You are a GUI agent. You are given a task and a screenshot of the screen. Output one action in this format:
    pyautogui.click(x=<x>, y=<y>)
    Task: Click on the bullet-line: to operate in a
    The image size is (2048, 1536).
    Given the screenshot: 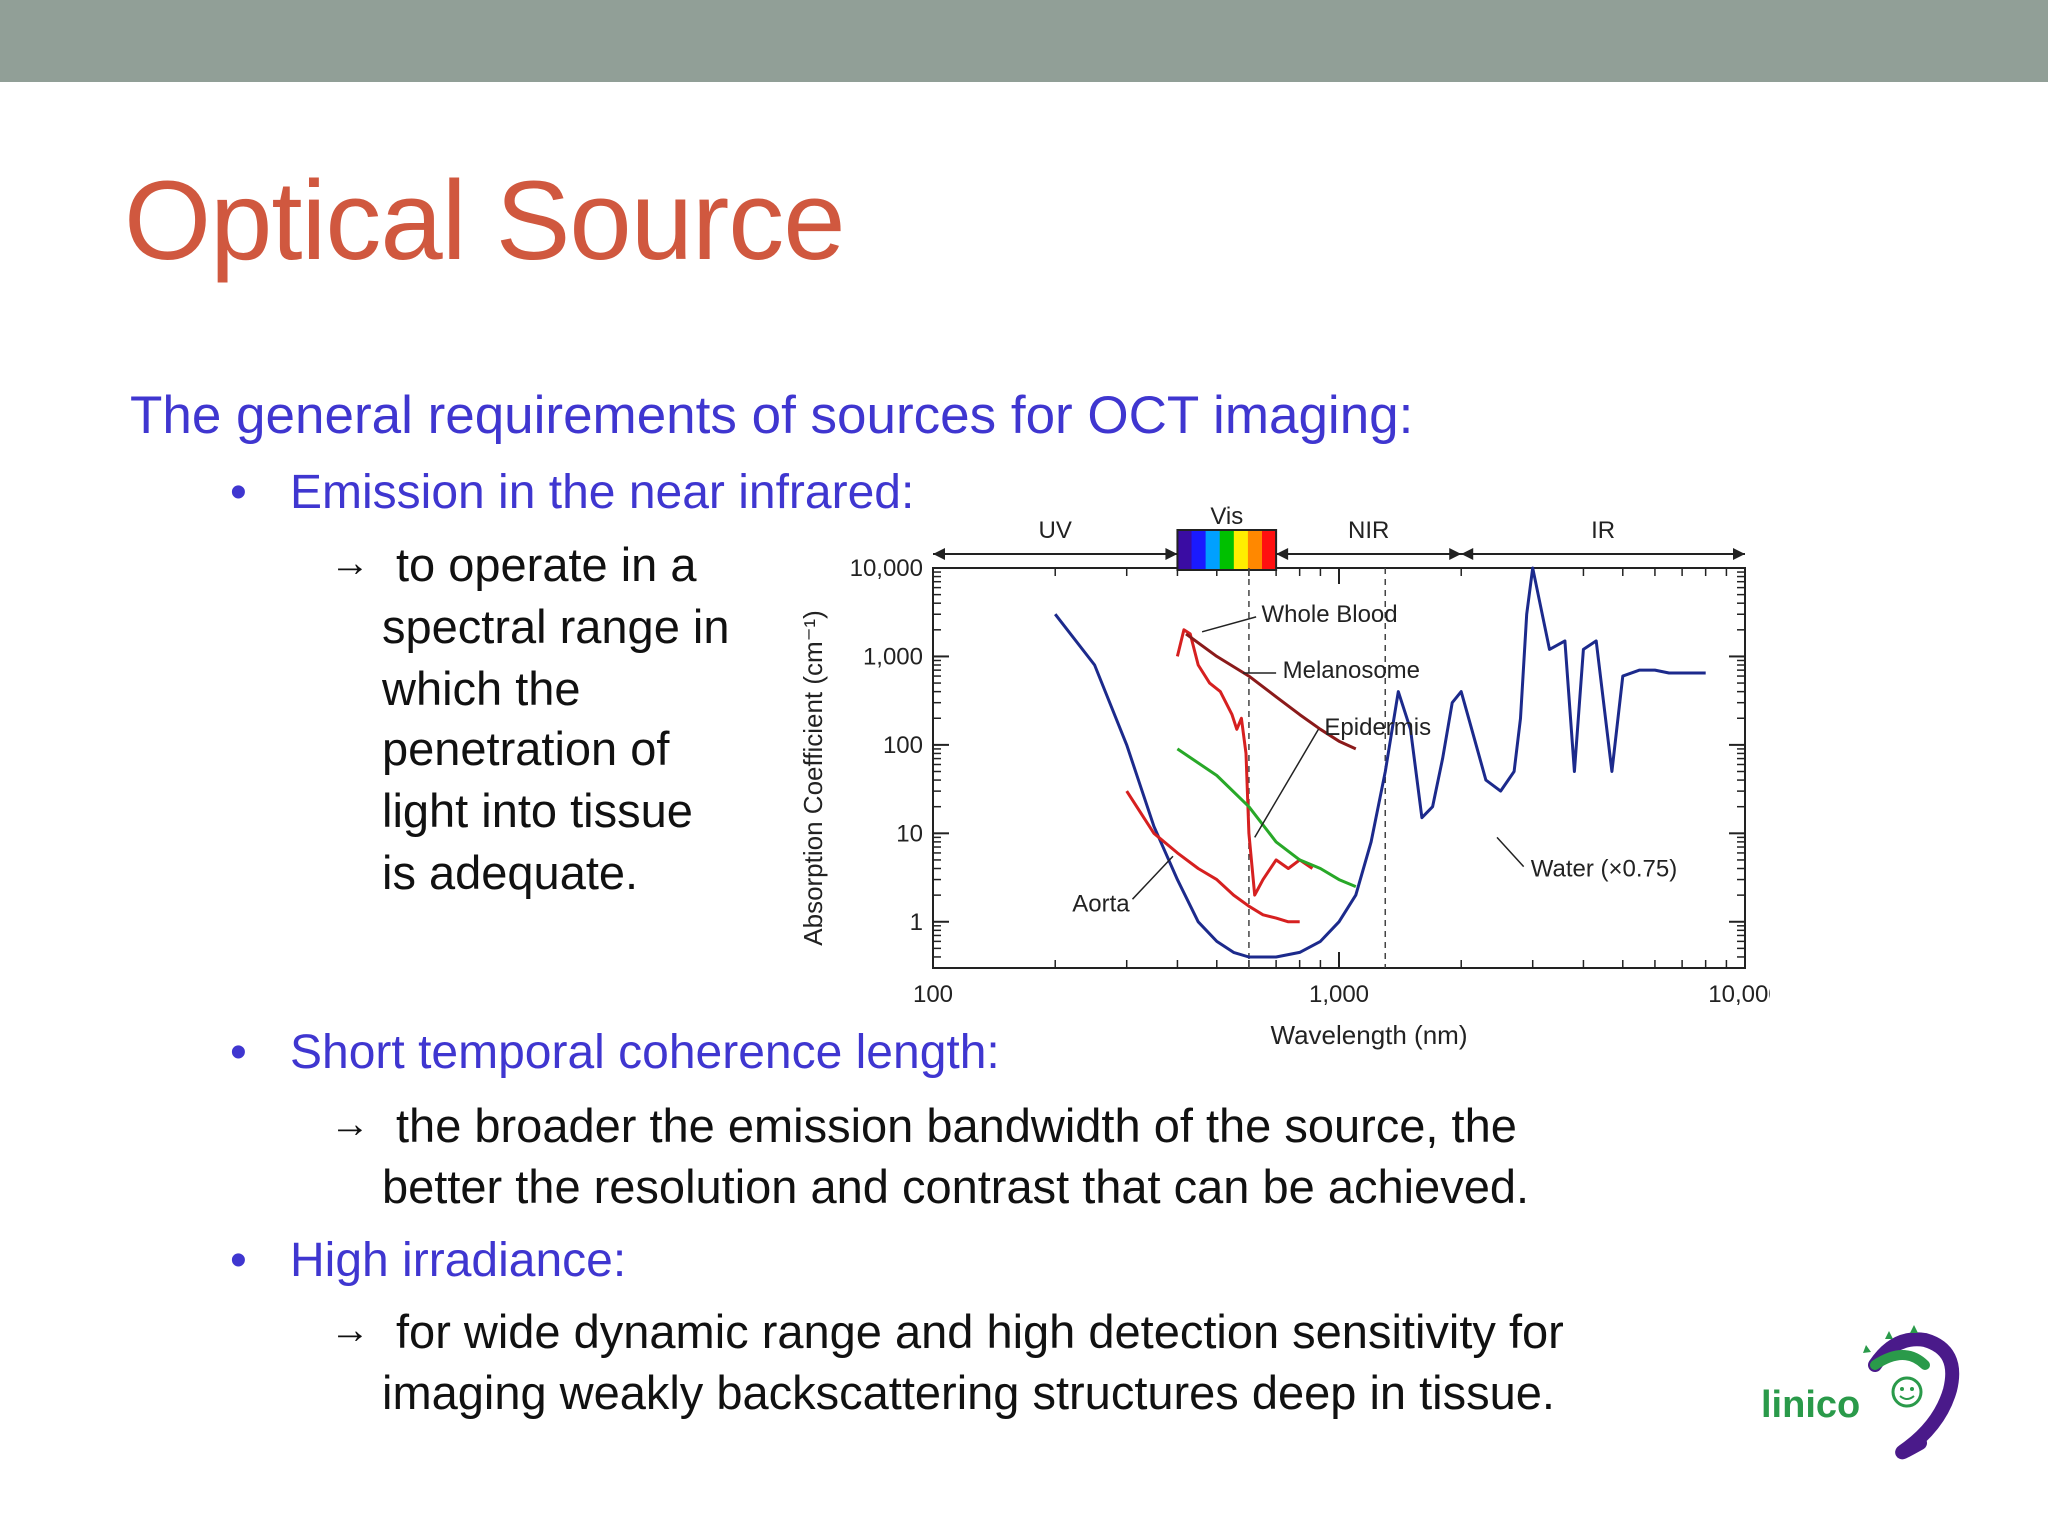 What is the action you would take?
    pyautogui.click(x=546, y=564)
    